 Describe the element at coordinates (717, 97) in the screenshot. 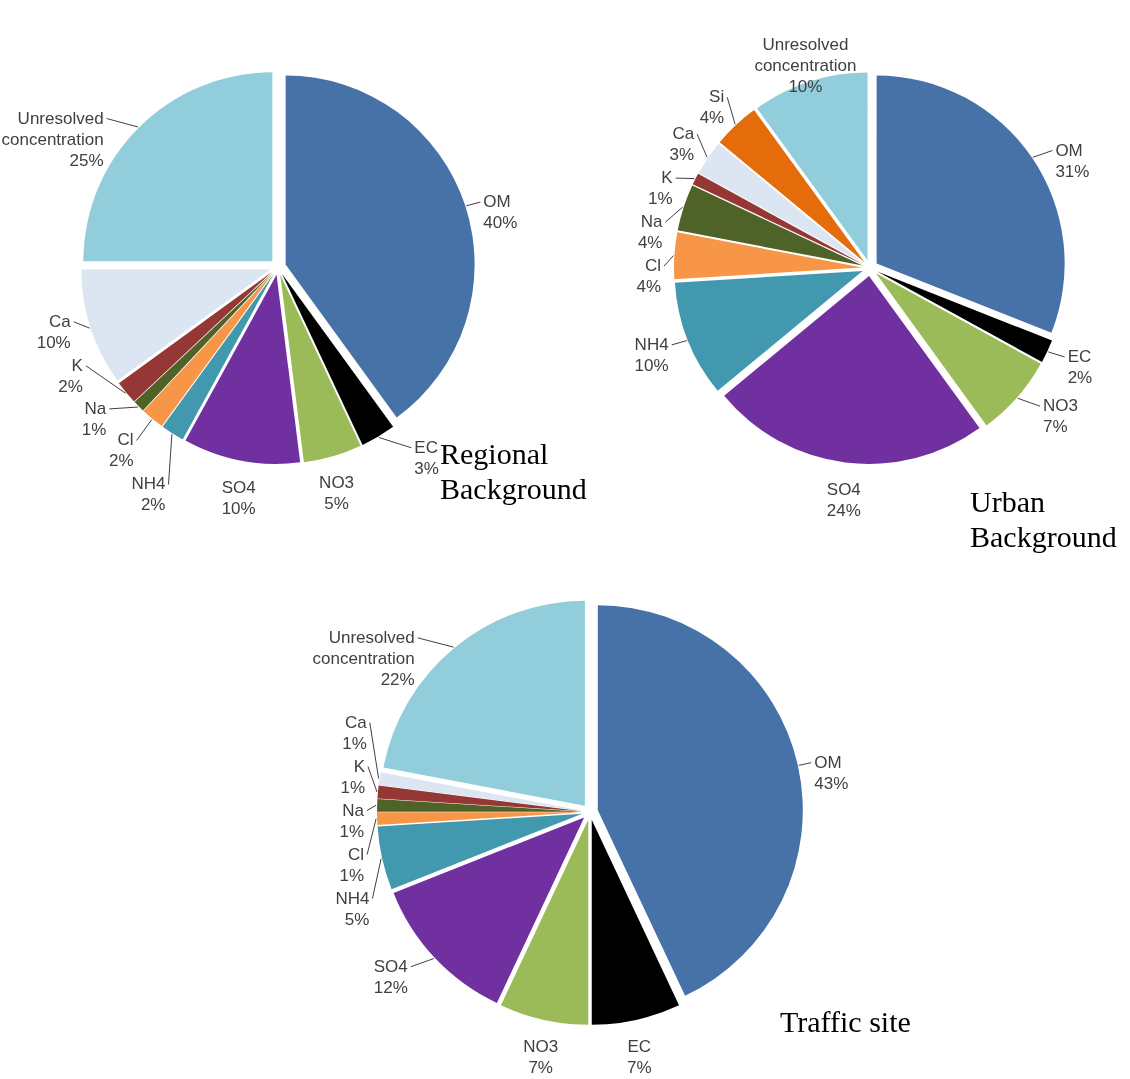

I see `slice-label: Si` at that location.